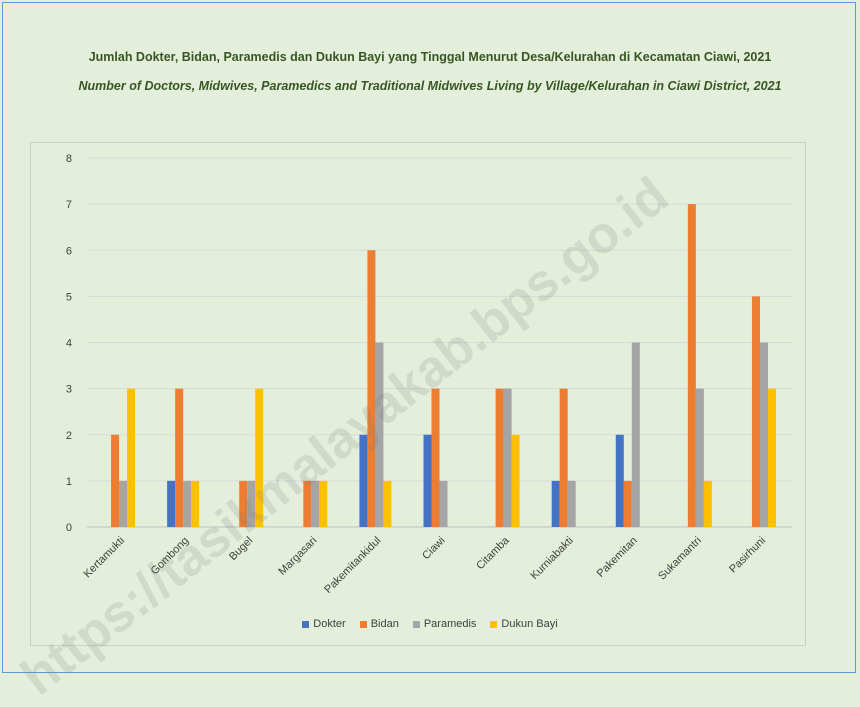 This screenshot has height=707, width=860. Describe the element at coordinates (69, 528) in the screenshot. I see `y-tick-label: 0` at that location.